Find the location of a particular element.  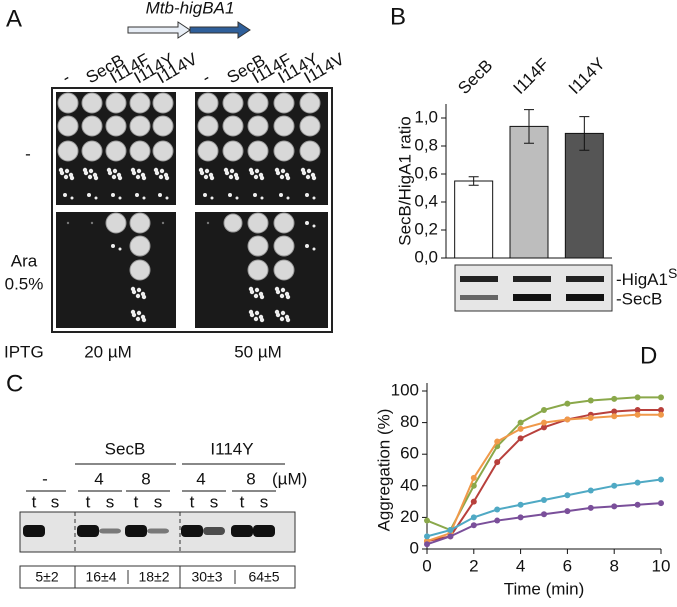

y-tick-label: 1,0 is located at coordinates (426, 116).